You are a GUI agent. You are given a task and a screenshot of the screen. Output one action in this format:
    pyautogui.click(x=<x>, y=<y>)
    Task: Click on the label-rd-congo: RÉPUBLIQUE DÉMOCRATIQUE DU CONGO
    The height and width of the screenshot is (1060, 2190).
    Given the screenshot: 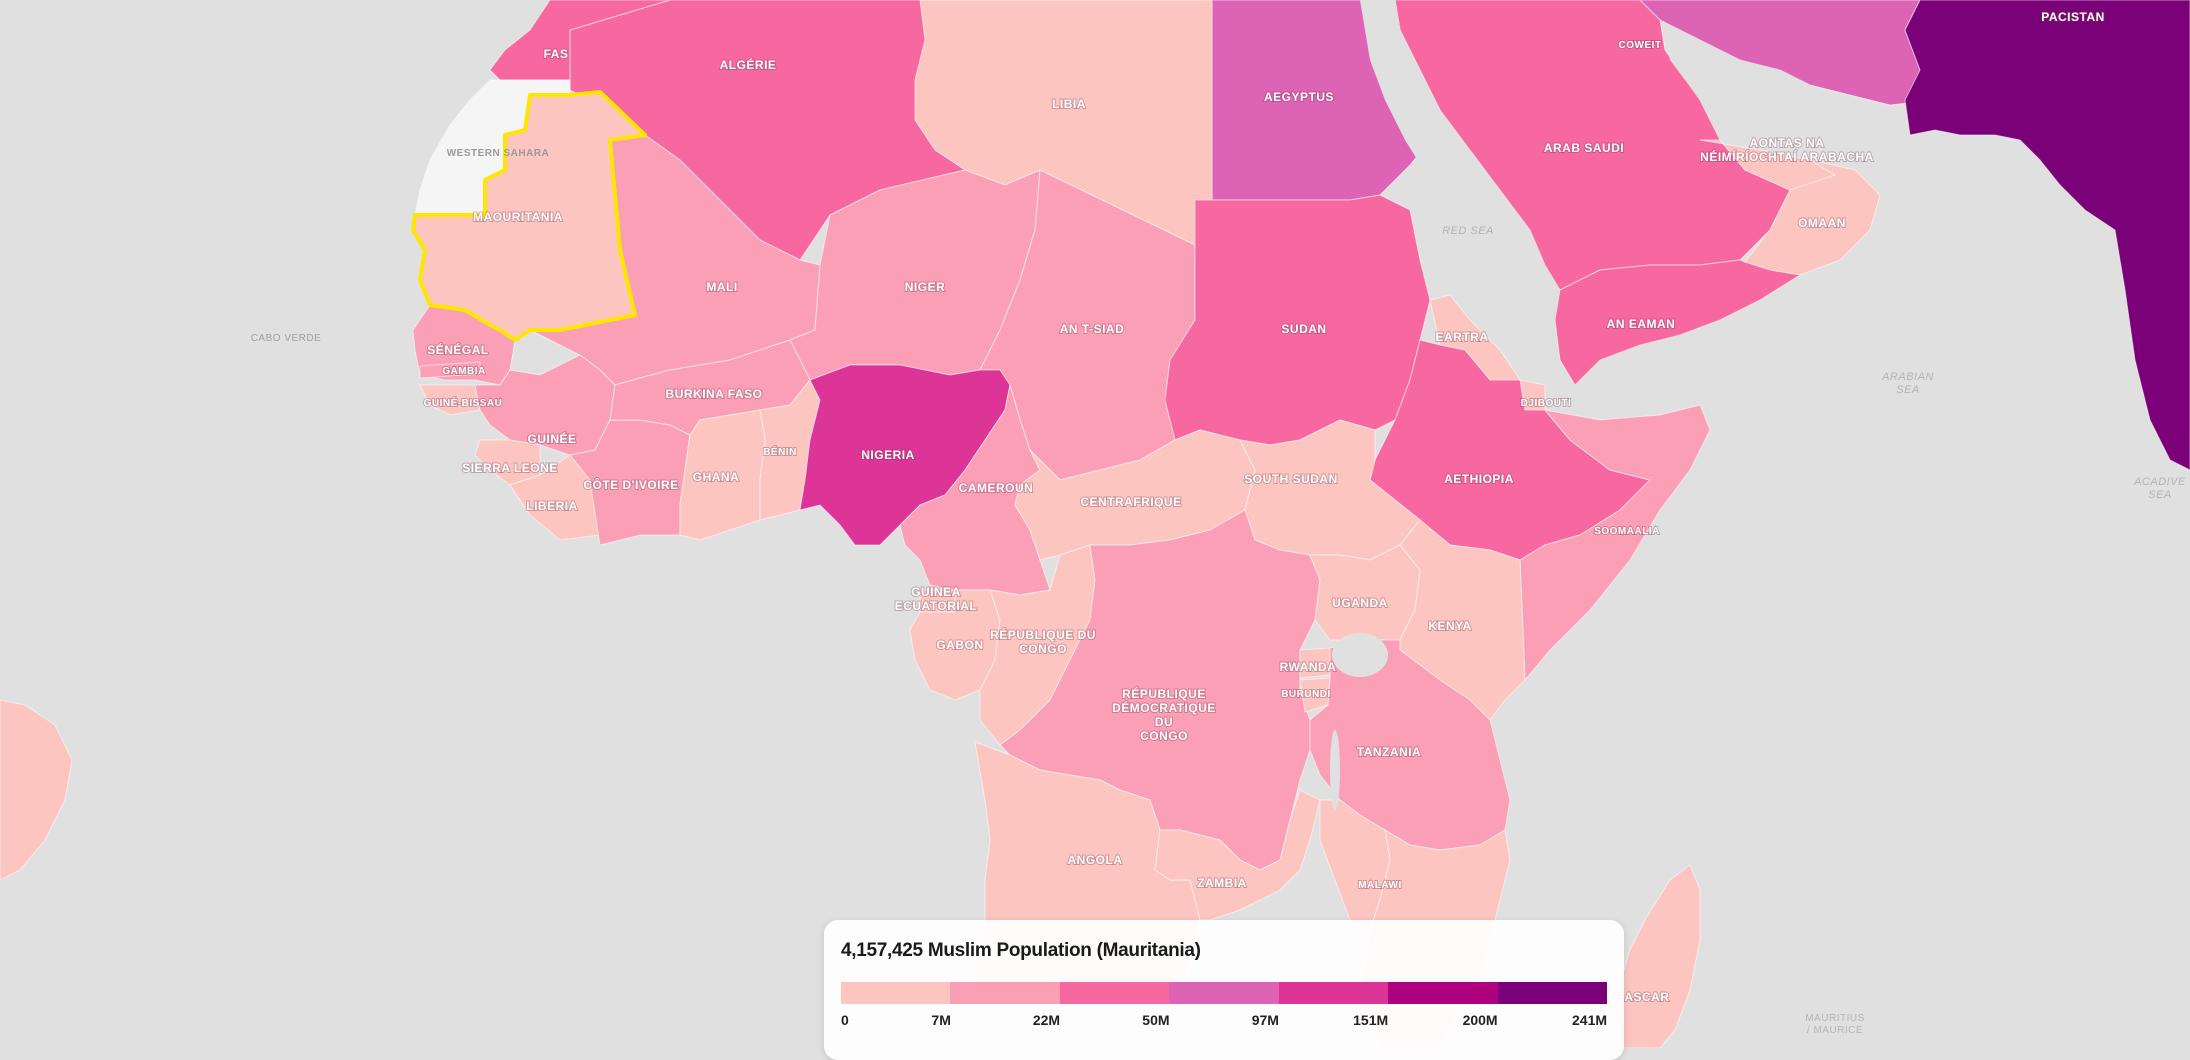 What is the action you would take?
    pyautogui.click(x=1164, y=714)
    